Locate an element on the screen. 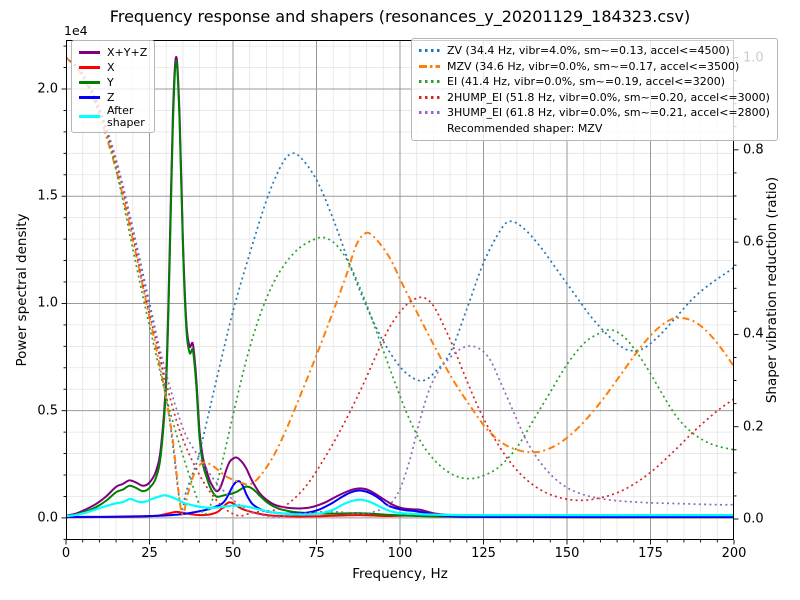 The image size is (800, 600). y-right-tick-label: 0.2 is located at coordinates (753, 427).